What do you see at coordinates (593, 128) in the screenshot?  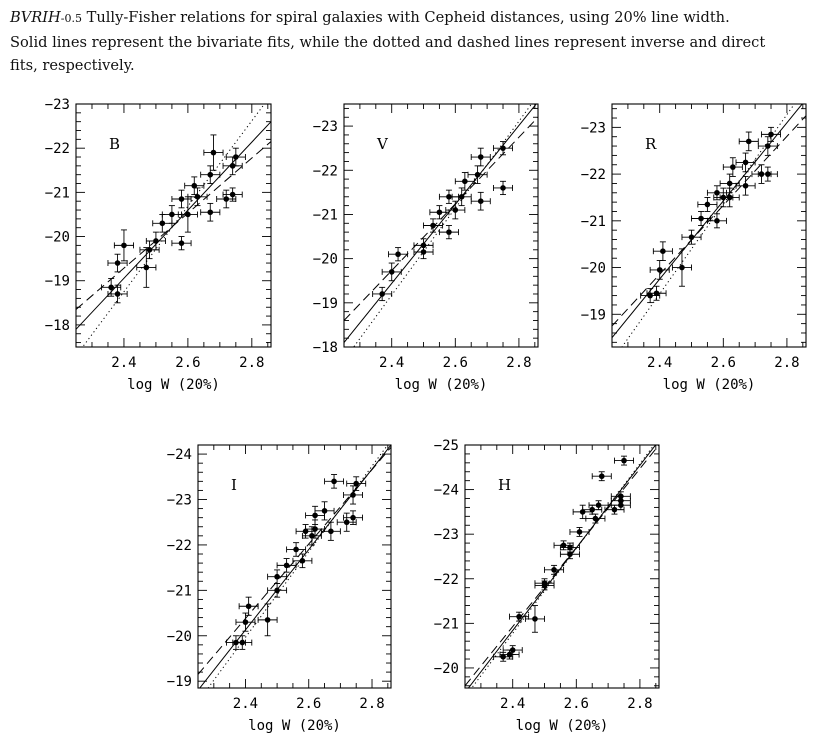 I see `y-tick-label: −23` at bounding box center [593, 128].